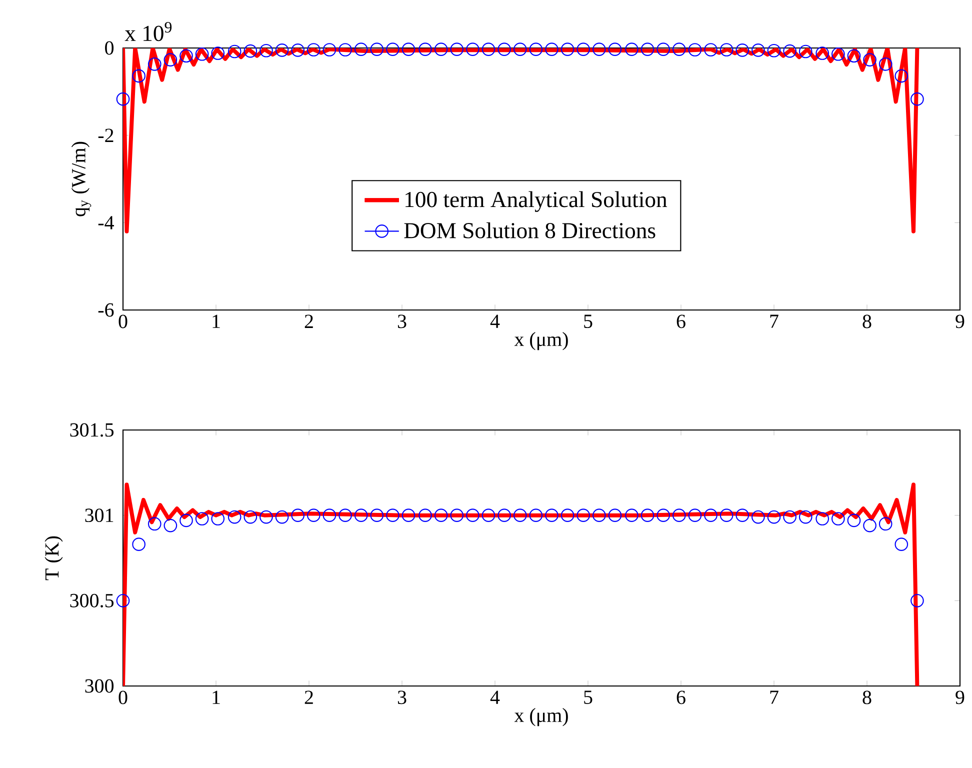  Describe the element at coordinates (123, 697) in the screenshot. I see `x-tick-label: 0` at that location.